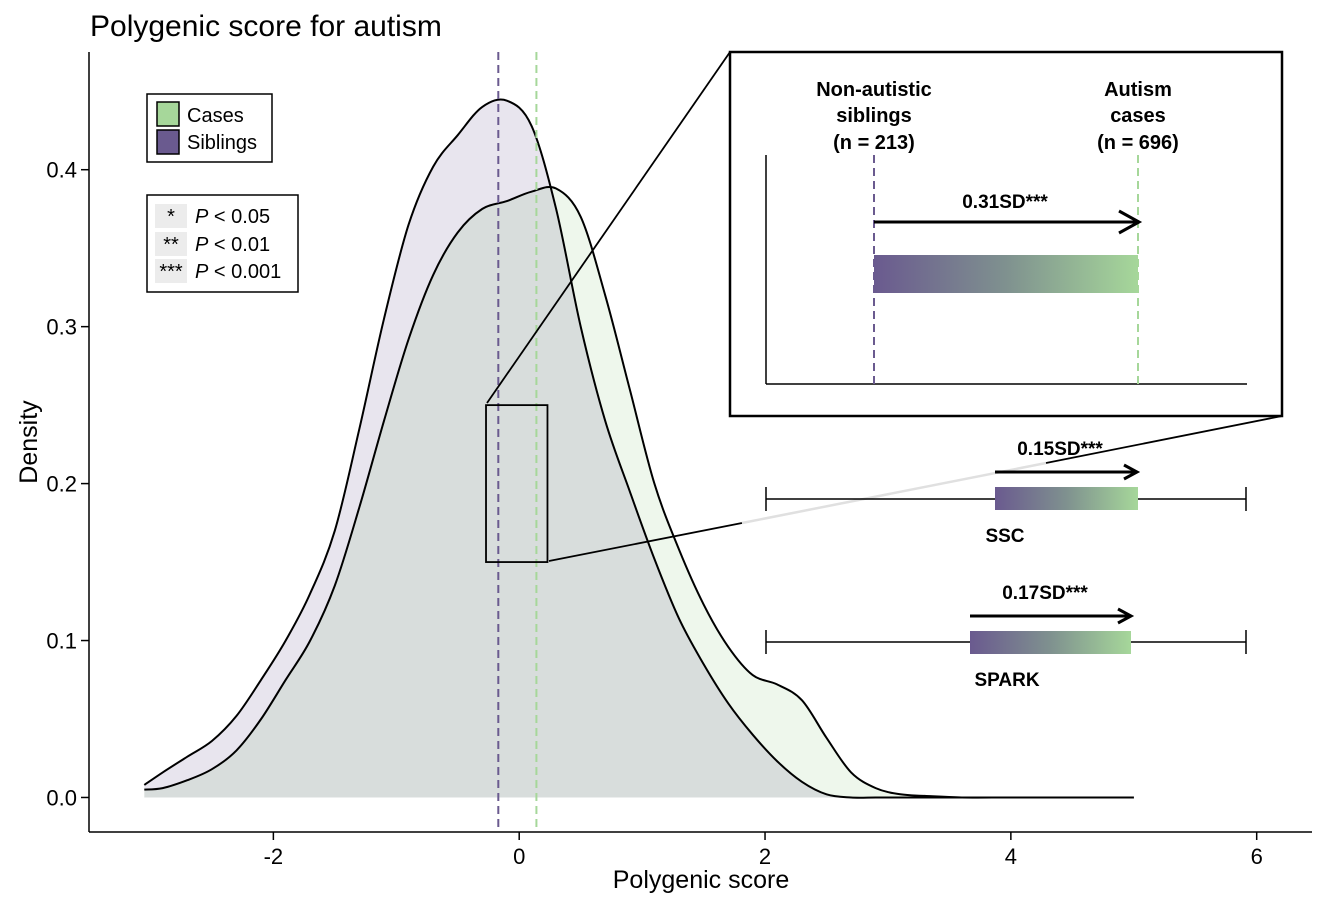 This screenshot has height=922, width=1334. What do you see at coordinates (61, 327) in the screenshot?
I see `y-tick-label: 0.3` at bounding box center [61, 327].